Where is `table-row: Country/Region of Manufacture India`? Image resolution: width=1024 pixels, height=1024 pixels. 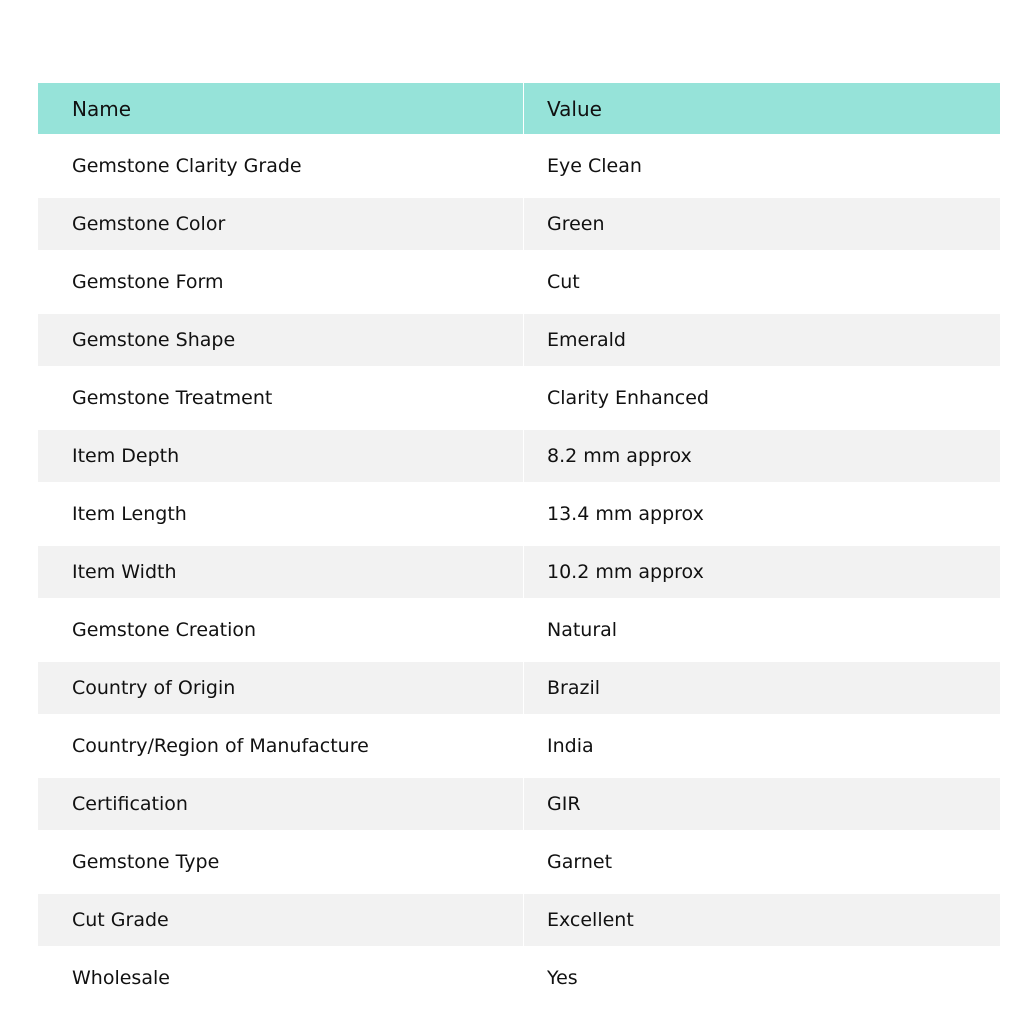 table-row: Country/Region of Manufacture India is located at coordinates (519, 746).